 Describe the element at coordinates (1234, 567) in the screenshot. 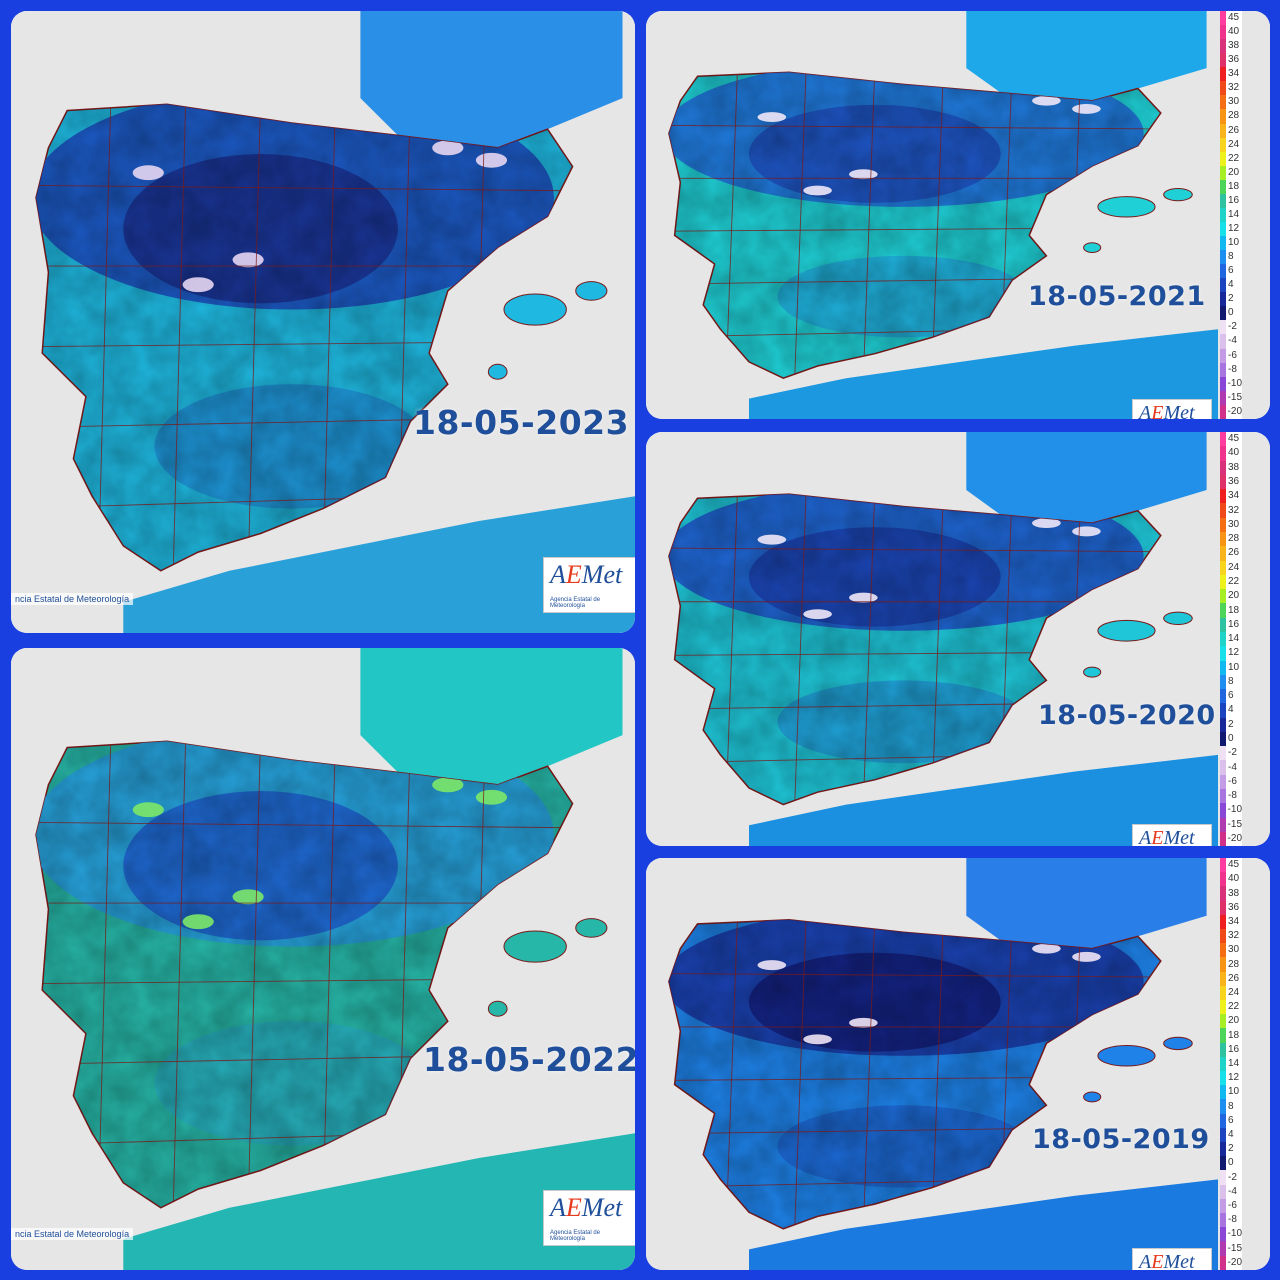

I see `legend-label: 24` at that location.